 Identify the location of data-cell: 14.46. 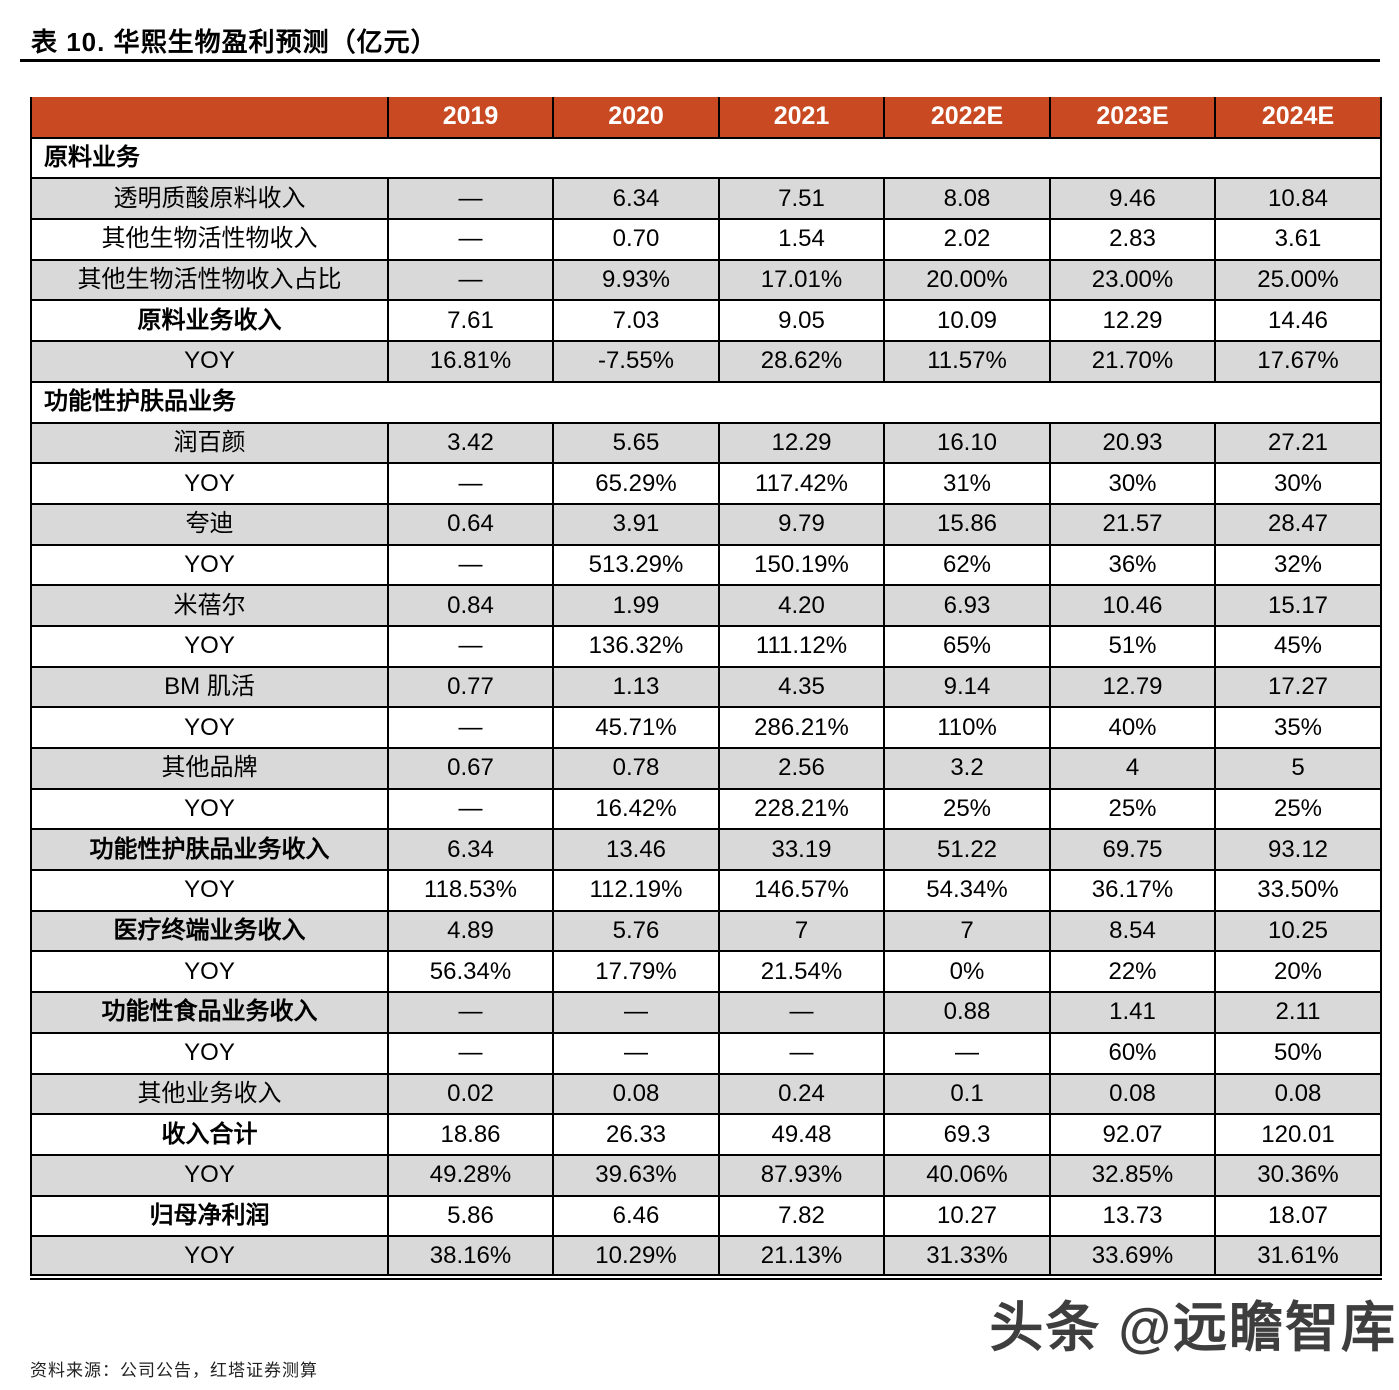
(1298, 321).